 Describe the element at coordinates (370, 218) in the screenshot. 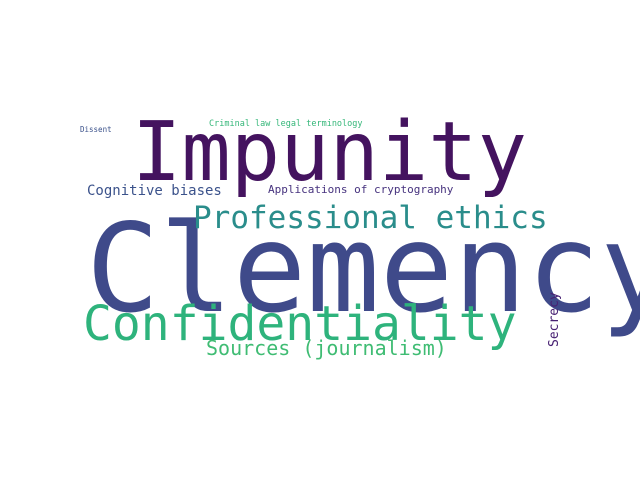

I see `word-professional-ethics: Professional ethics` at that location.